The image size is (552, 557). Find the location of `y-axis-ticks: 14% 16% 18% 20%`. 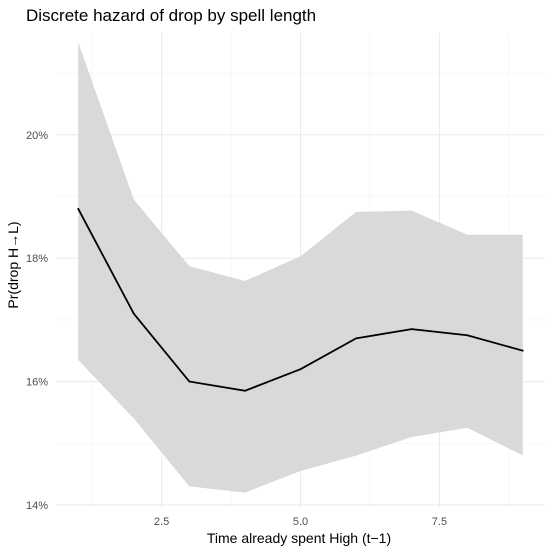

y-axis-ticks: 14% 16% 18% 20% is located at coordinates (37, 321).